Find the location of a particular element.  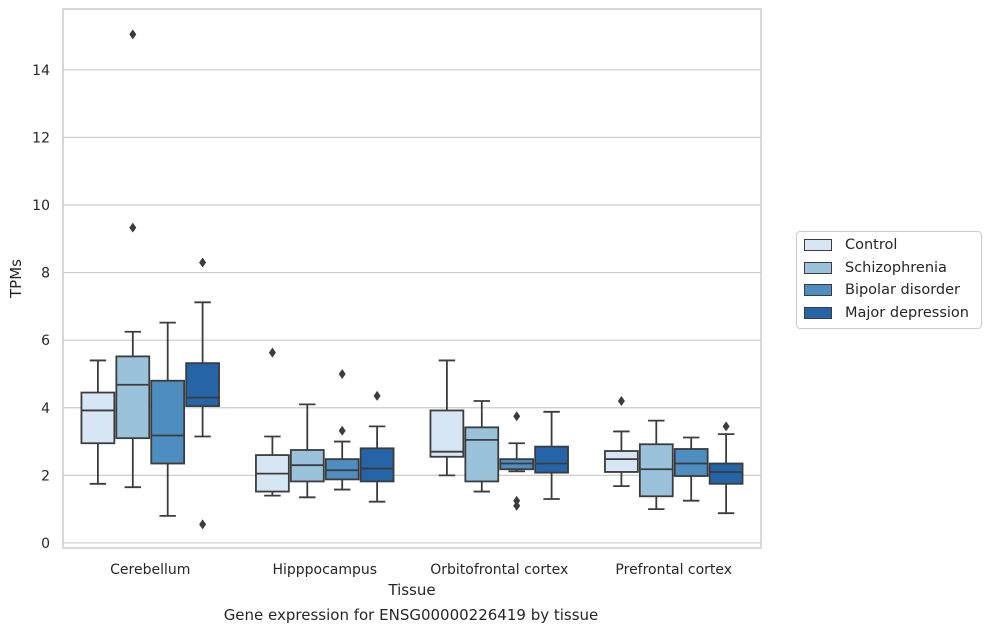

y-tick-label: 12 is located at coordinates (41, 138).